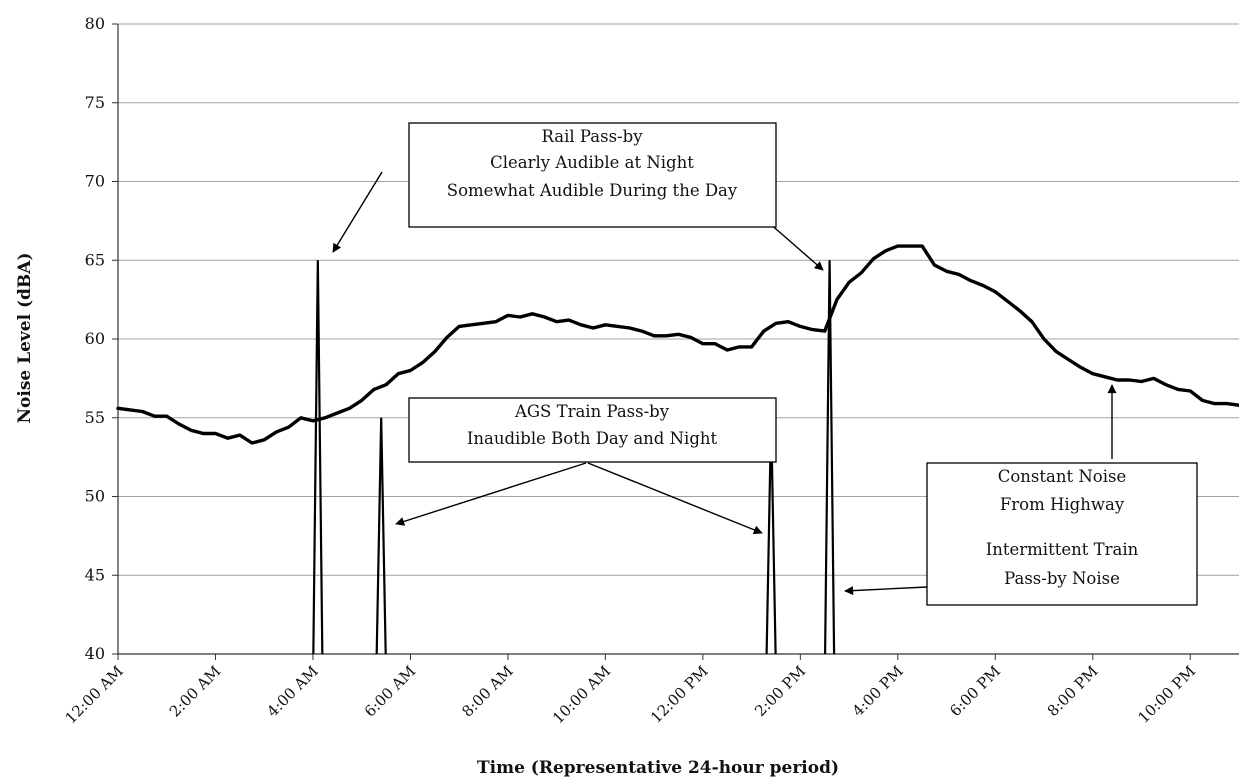 This screenshot has height=778, width=1239. I want to click on x-tick-label: 10:00 AM, so click(581, 694).